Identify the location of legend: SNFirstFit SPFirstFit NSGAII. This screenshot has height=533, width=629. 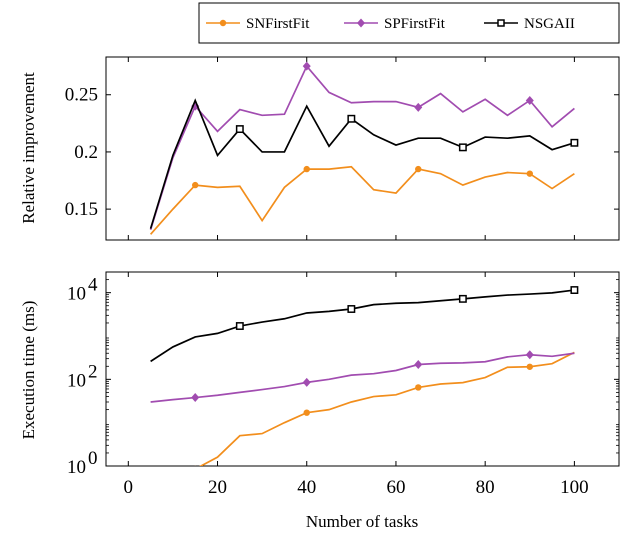
(409, 23).